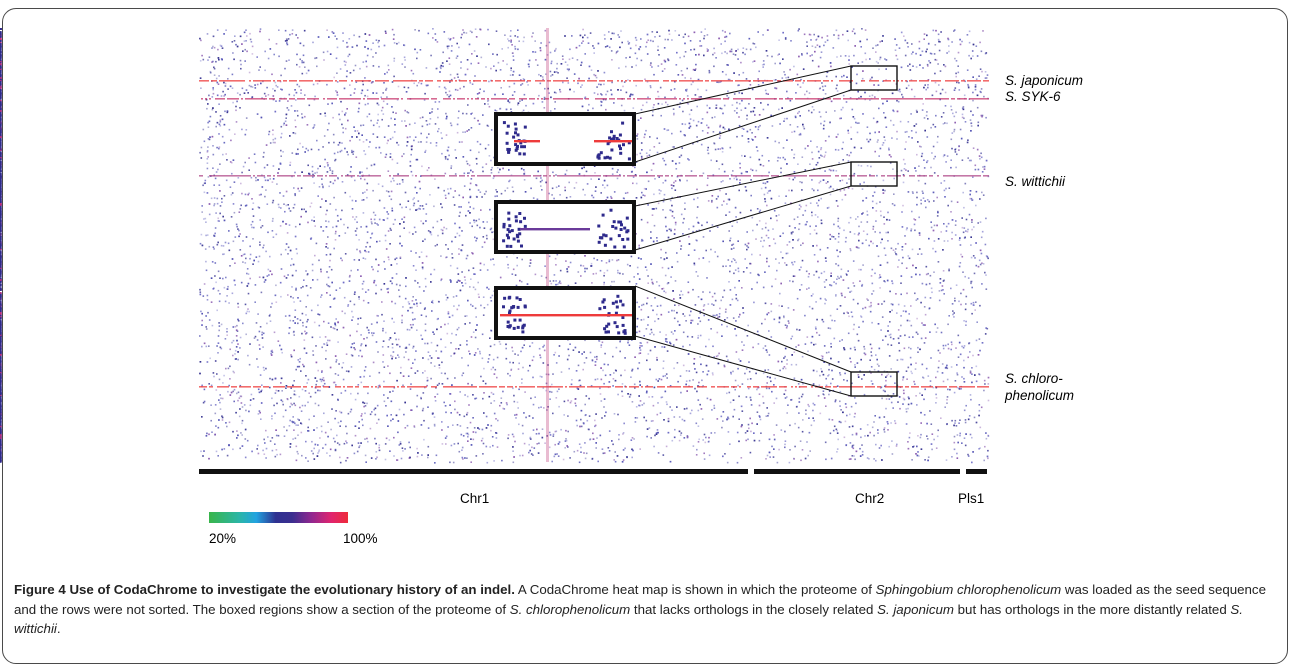  What do you see at coordinates (968, 589) in the screenshot?
I see `caption-species: Sphingobium chlorophenolicum` at bounding box center [968, 589].